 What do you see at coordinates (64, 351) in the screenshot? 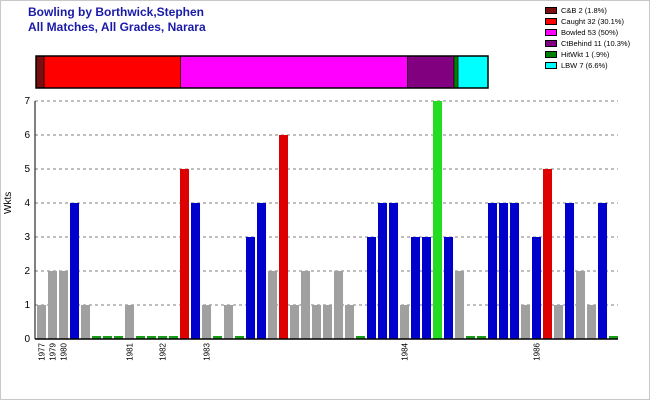
I see `season-label: 1980` at bounding box center [64, 351].